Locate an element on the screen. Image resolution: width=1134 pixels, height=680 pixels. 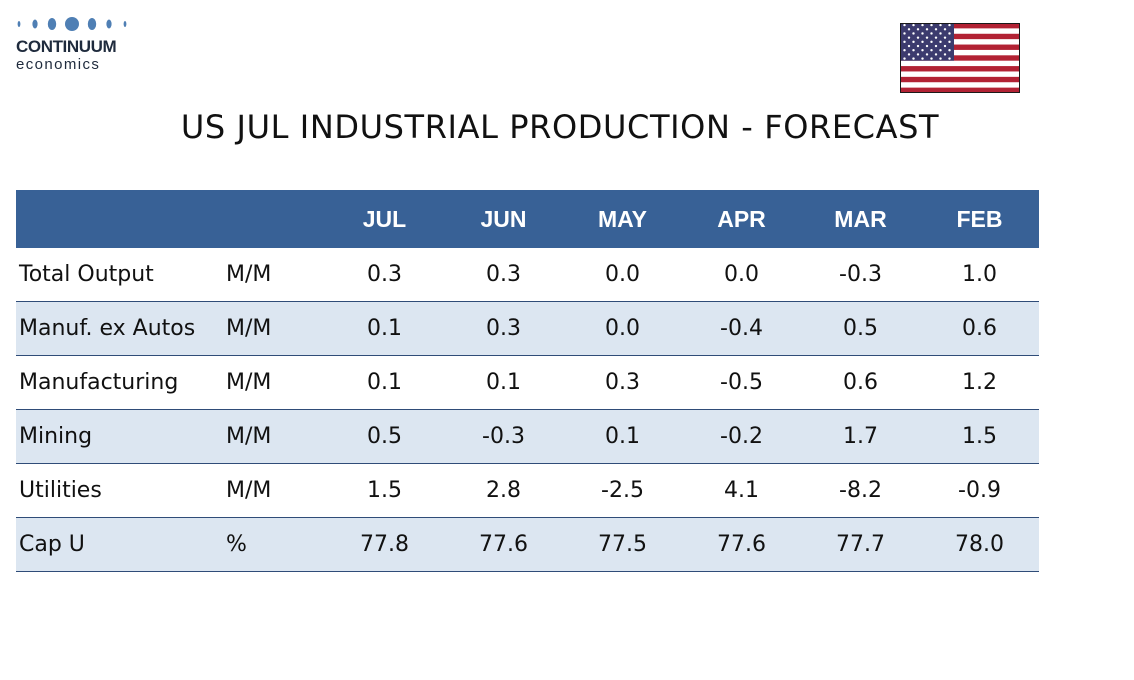
table-cell: 77.5 is located at coordinates (622, 544).